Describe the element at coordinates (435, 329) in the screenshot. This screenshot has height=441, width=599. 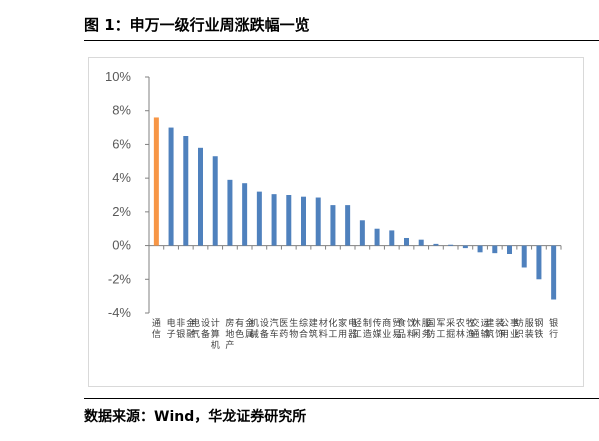
I see `x-category-label: 国防军工` at that location.